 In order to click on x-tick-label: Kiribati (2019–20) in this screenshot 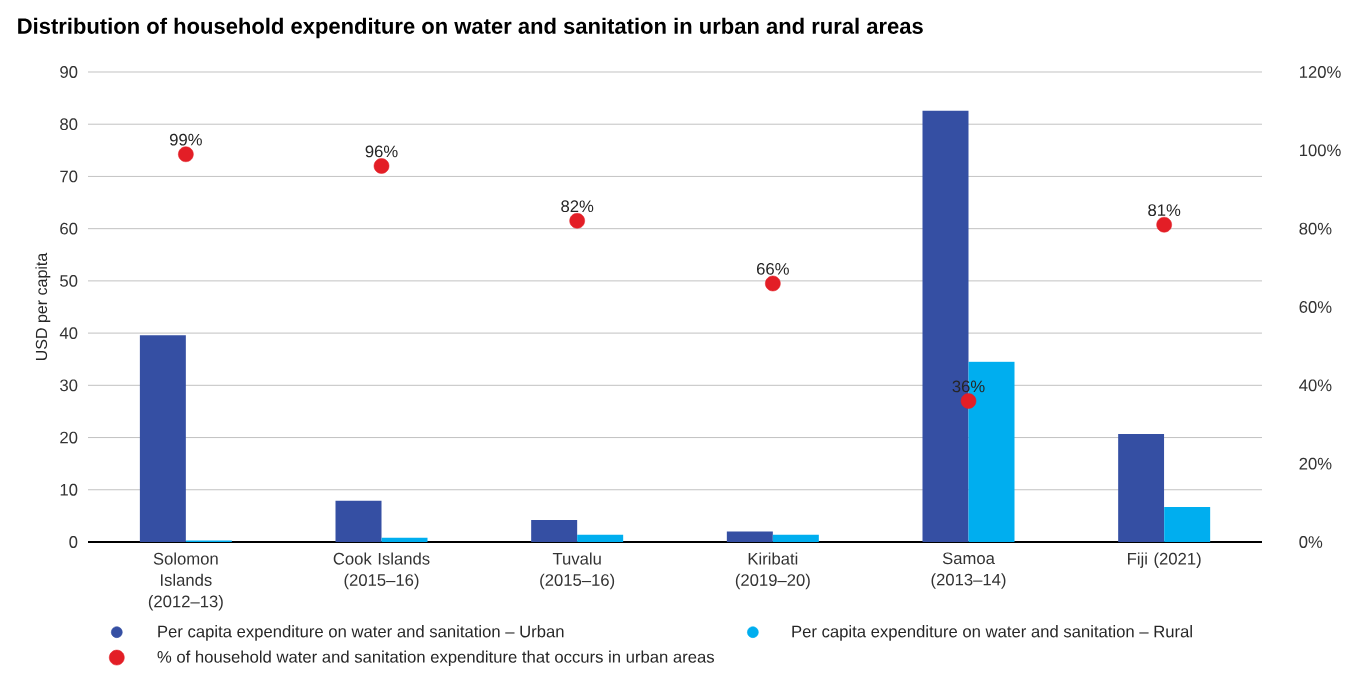, I will do `click(772, 571)`.